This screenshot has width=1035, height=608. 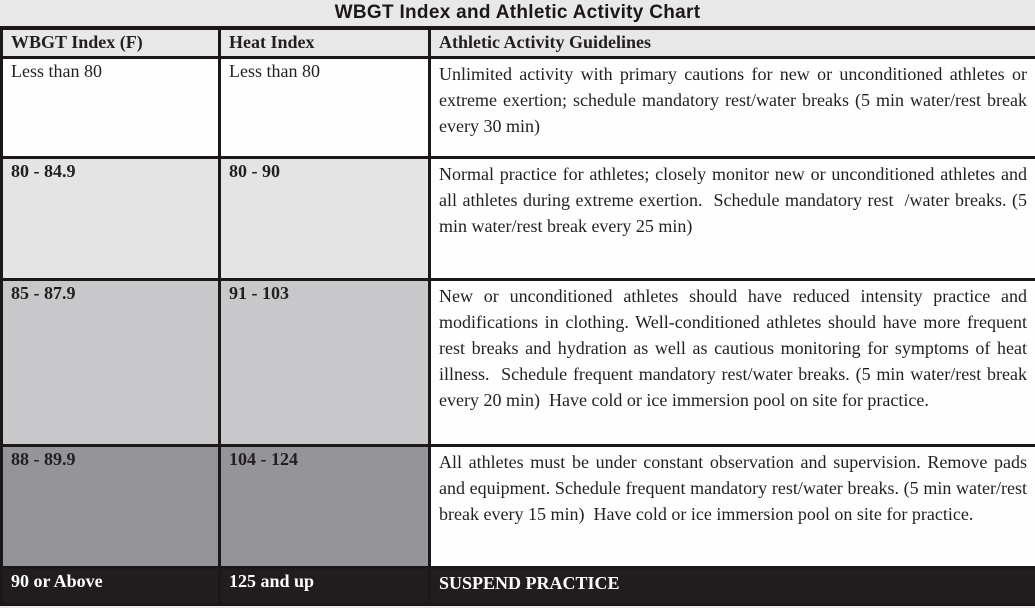 What do you see at coordinates (110, 218) in the screenshot?
I see `wbgt-index-cell: 80 - 84.9` at bounding box center [110, 218].